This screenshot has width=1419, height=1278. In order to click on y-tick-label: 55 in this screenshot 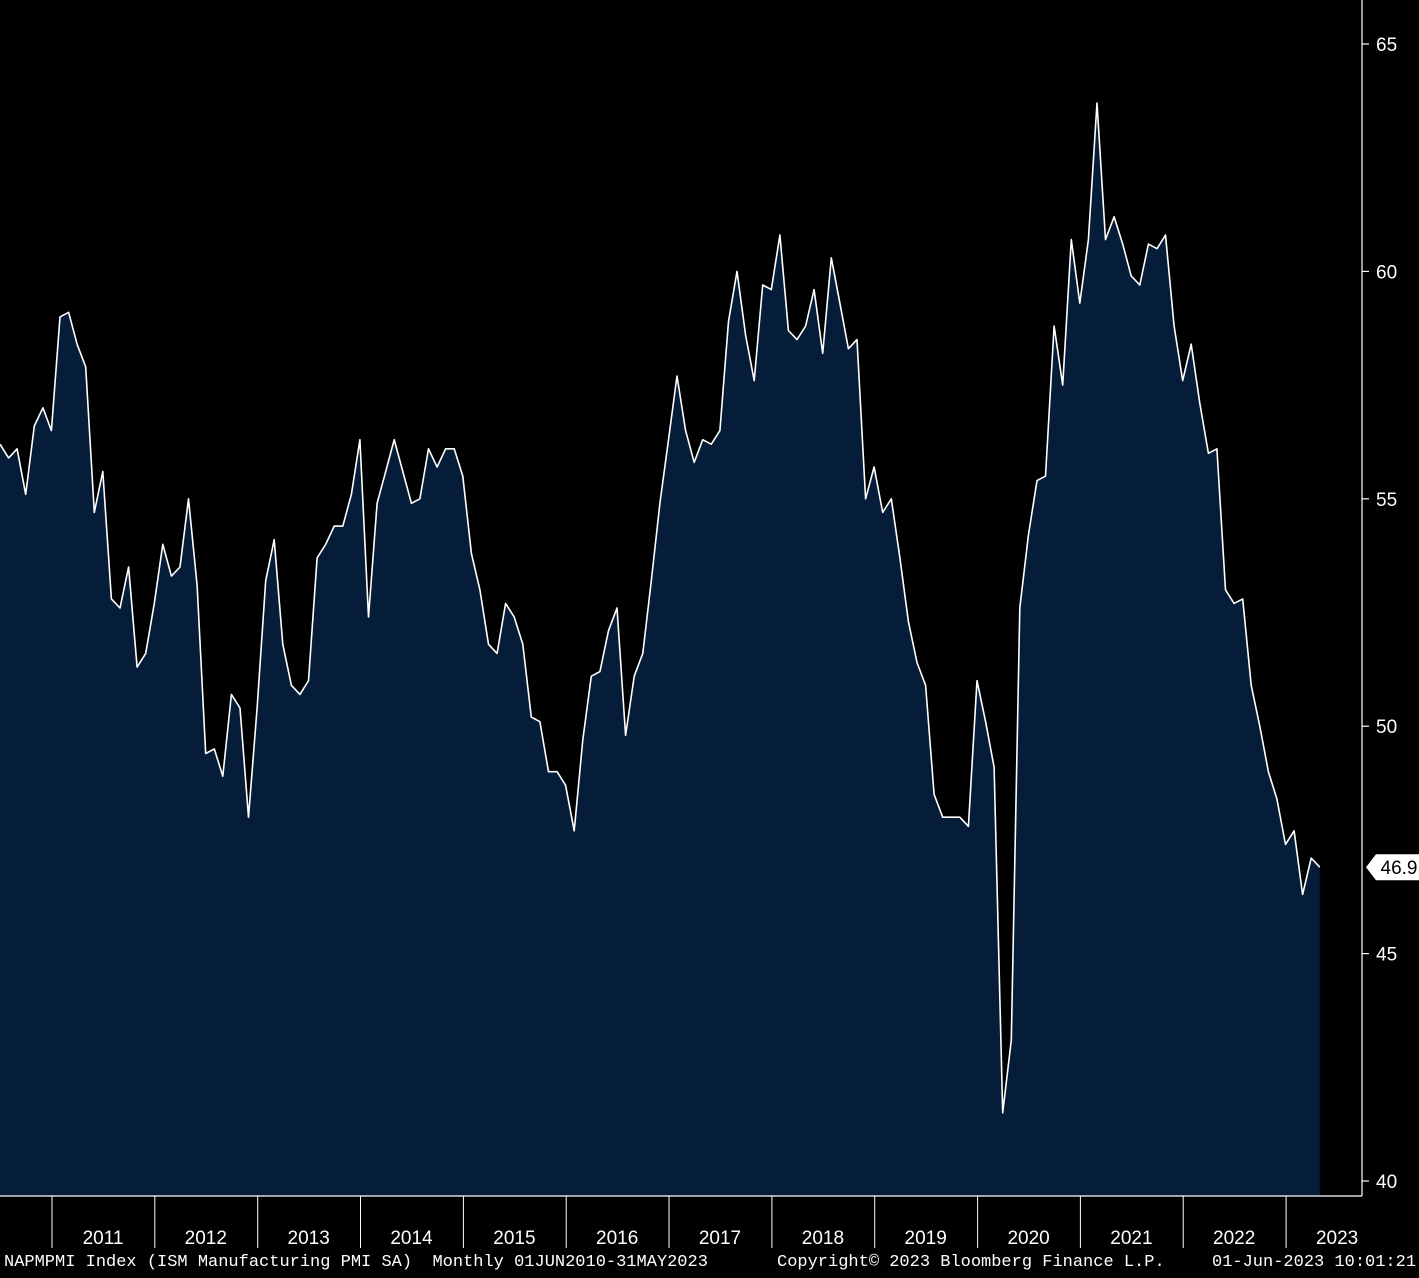, I will do `click(1386, 500)`.